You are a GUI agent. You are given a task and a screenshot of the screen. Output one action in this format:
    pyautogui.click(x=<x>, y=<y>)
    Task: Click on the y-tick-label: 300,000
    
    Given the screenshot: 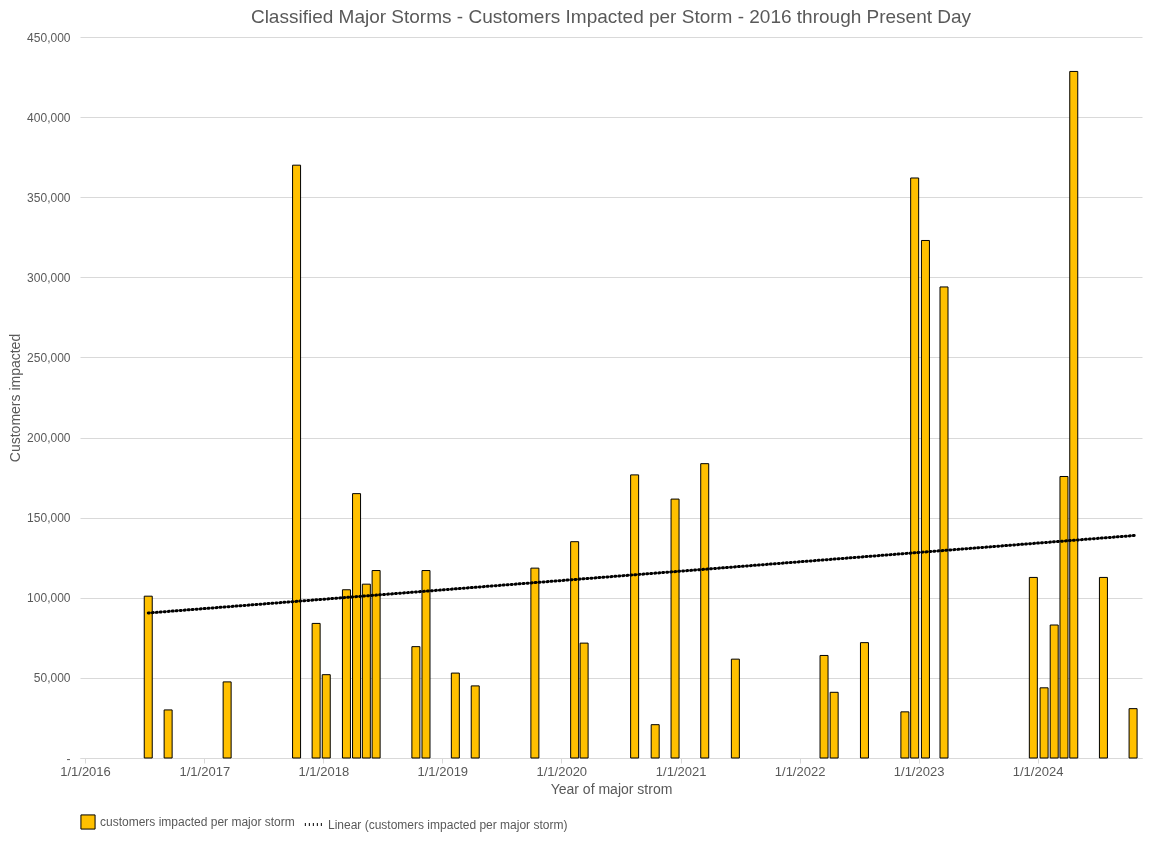 What is the action you would take?
    pyautogui.click(x=49, y=277)
    